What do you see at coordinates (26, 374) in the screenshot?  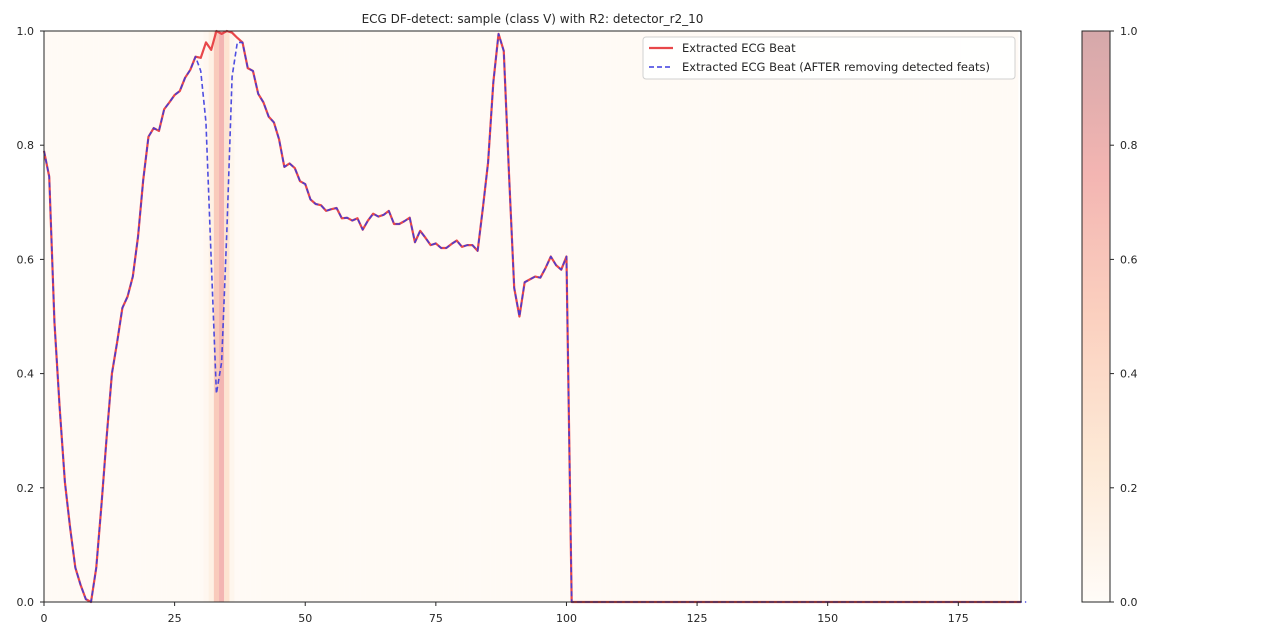 I see `y-tick-label: 0.4` at bounding box center [26, 374].